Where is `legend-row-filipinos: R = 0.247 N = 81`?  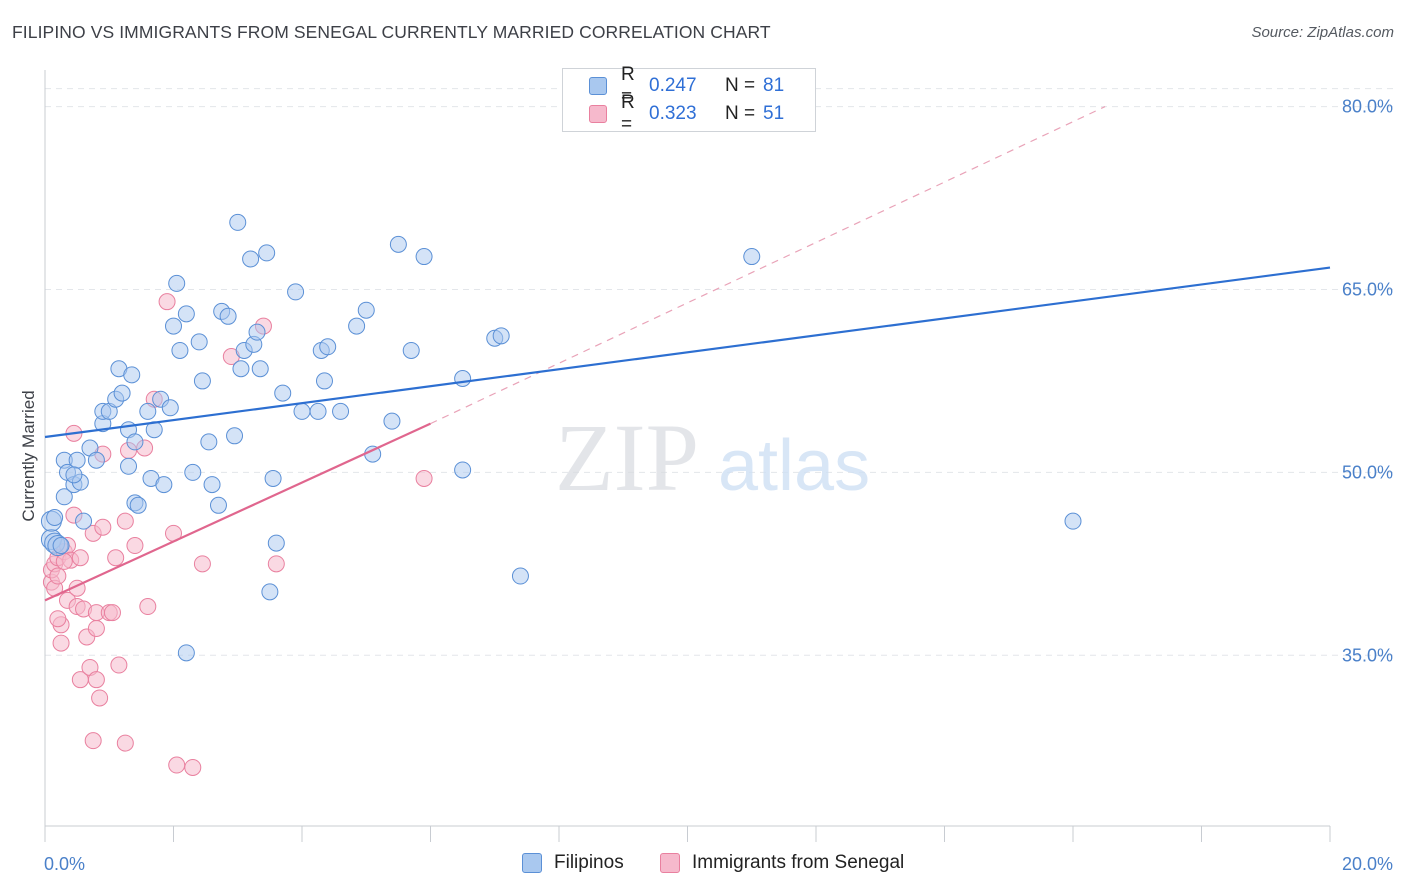
legend-row-filipinos: R = 0.247 N = 81 is located at coordinates (673, 85).